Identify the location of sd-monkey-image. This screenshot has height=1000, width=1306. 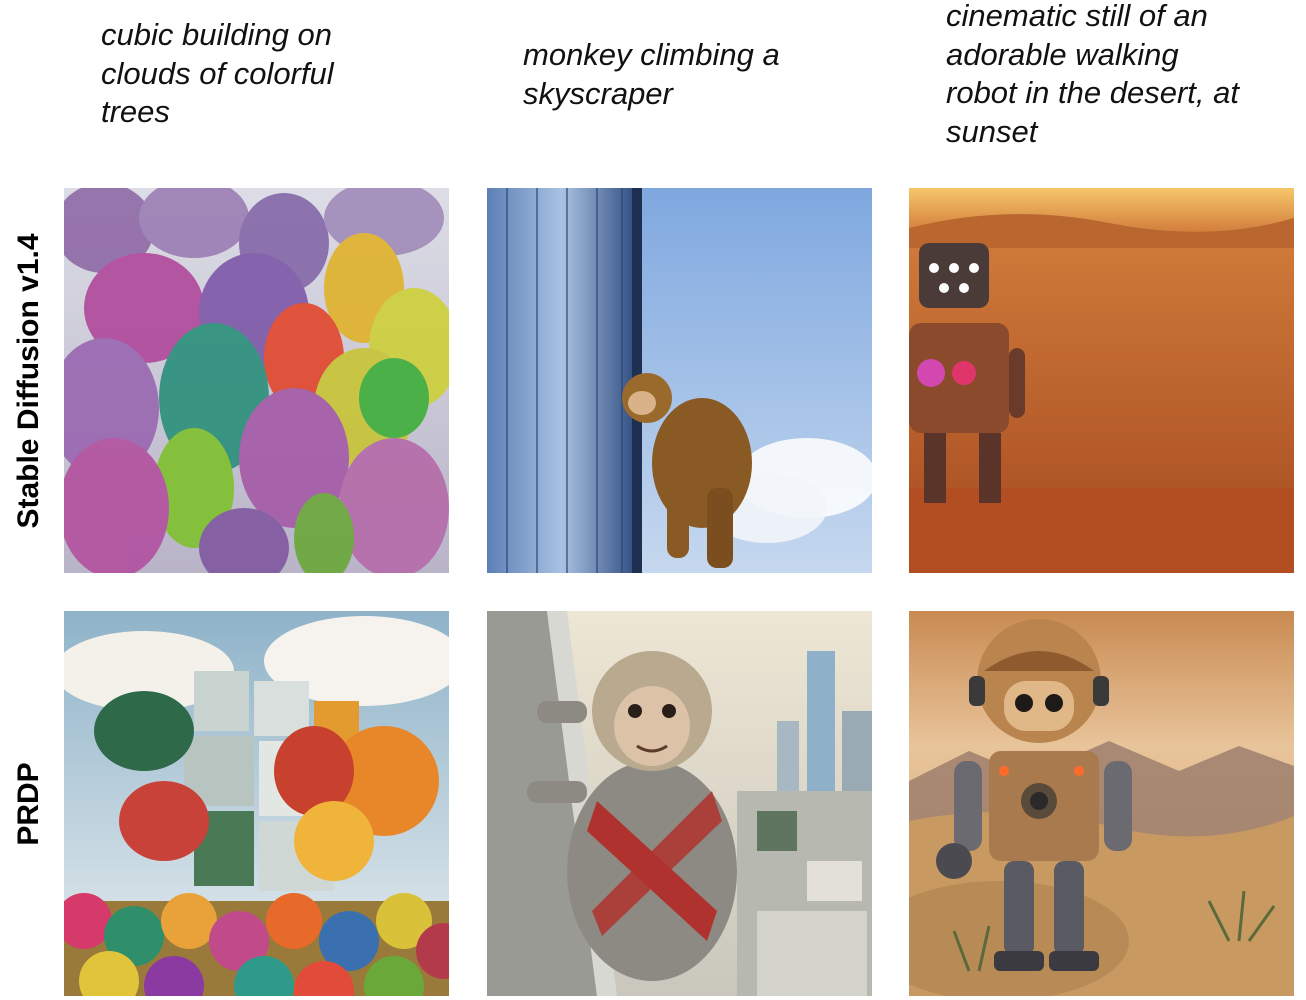
(679, 380).